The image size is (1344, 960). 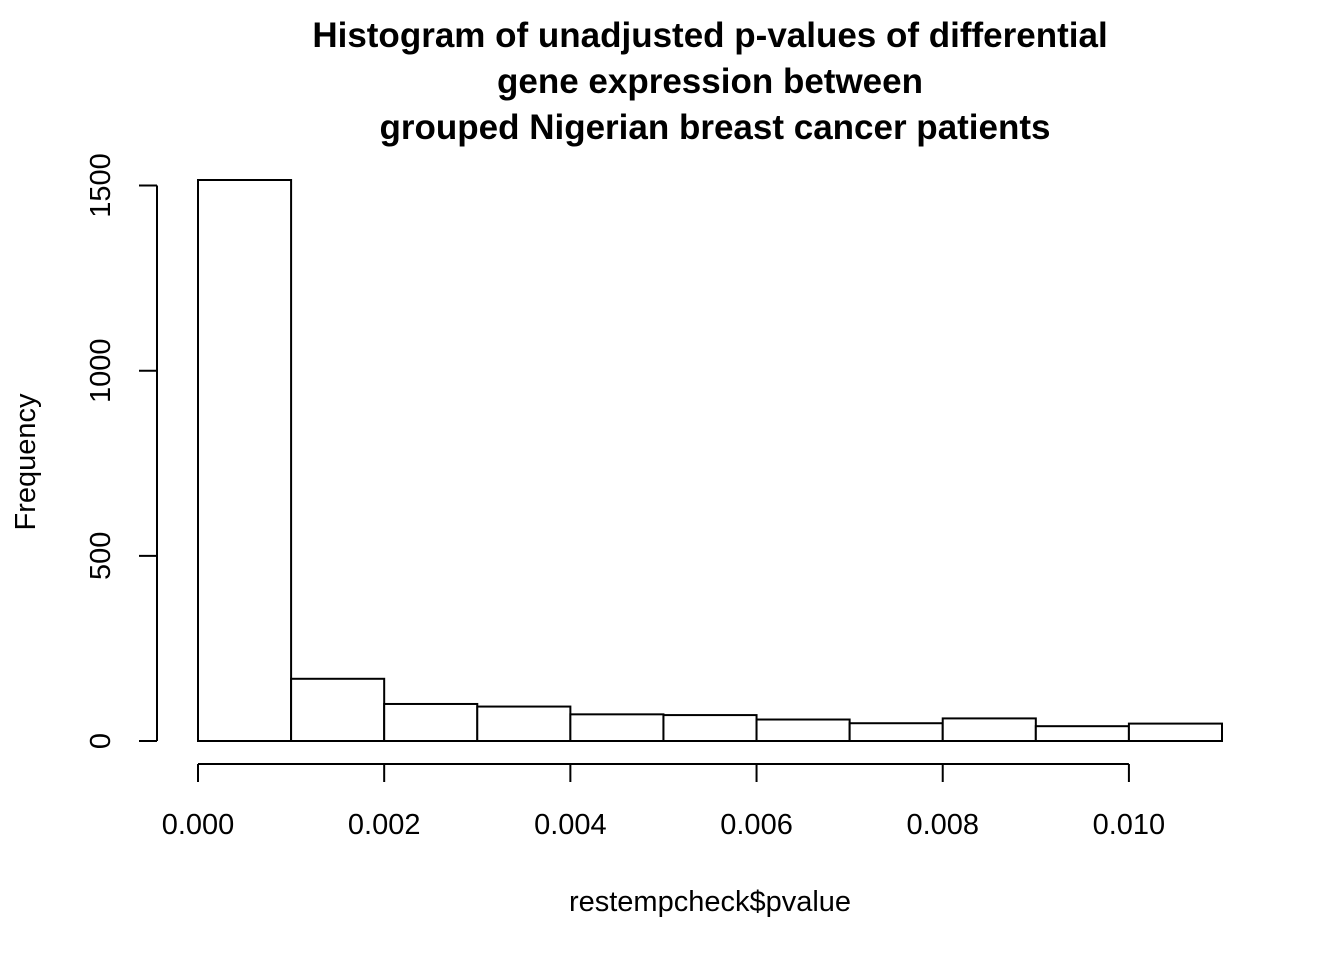 What do you see at coordinates (101, 370) in the screenshot?
I see `y-tick-label-2: 1000` at bounding box center [101, 370].